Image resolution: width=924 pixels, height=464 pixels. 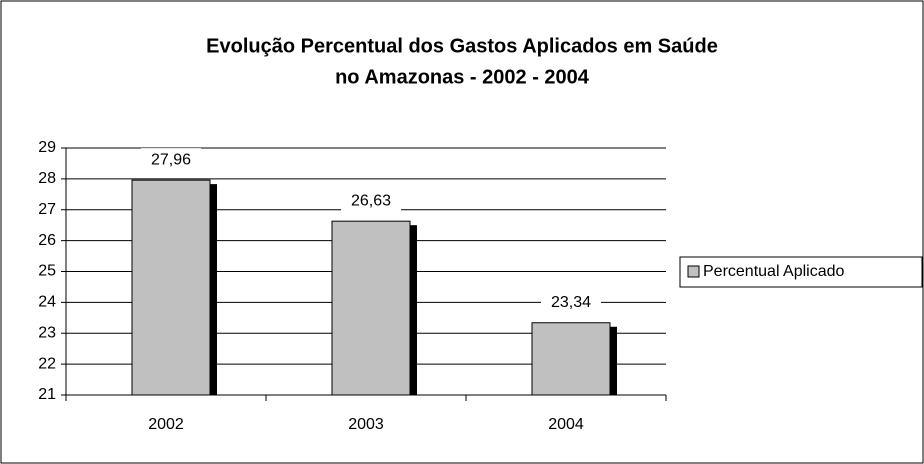 I want to click on data-label: 23,34, so click(x=571, y=302).